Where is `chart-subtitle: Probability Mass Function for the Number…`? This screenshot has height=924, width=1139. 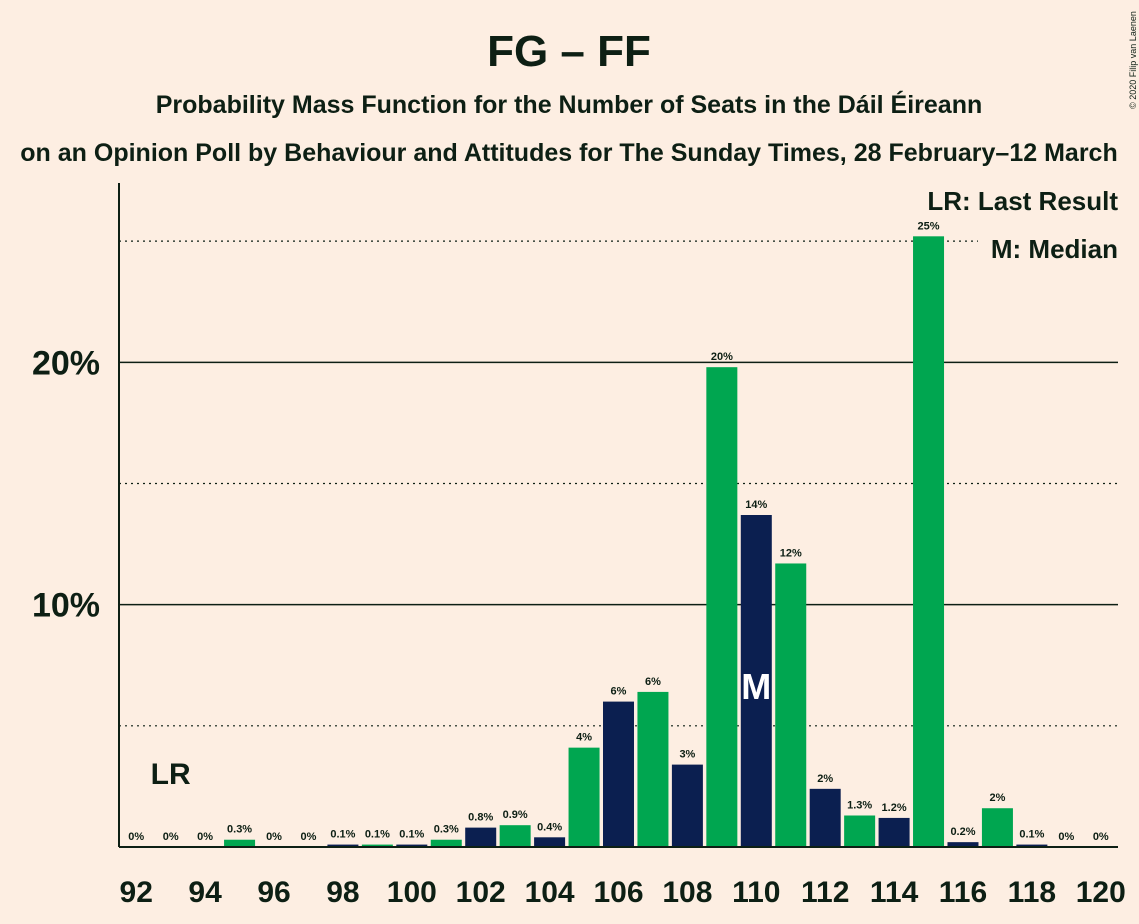 chart-subtitle: Probability Mass Function for the Number… is located at coordinates (569, 104).